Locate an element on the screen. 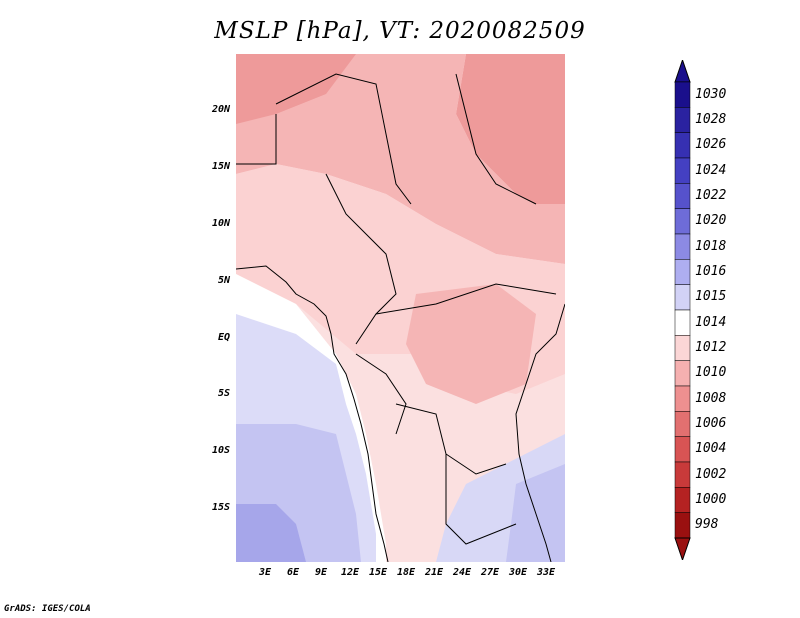 This screenshot has height=618, width=800. lon-label: 15E is located at coordinates (378, 572).